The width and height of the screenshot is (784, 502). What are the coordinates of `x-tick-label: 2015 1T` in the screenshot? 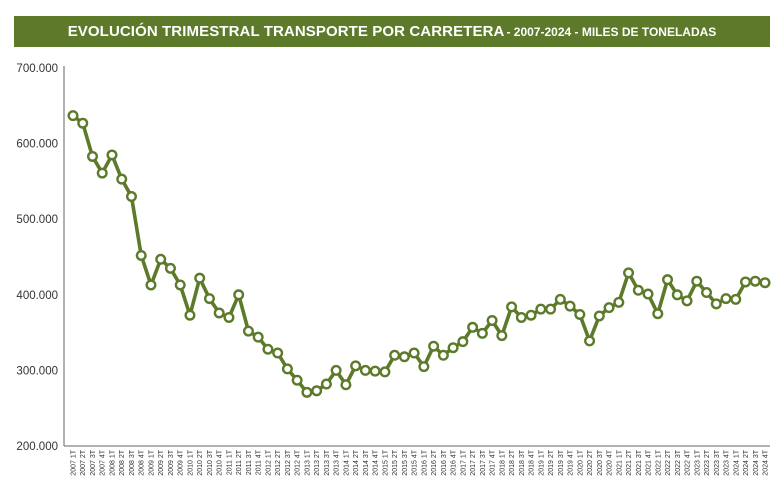 It's located at (385, 462).